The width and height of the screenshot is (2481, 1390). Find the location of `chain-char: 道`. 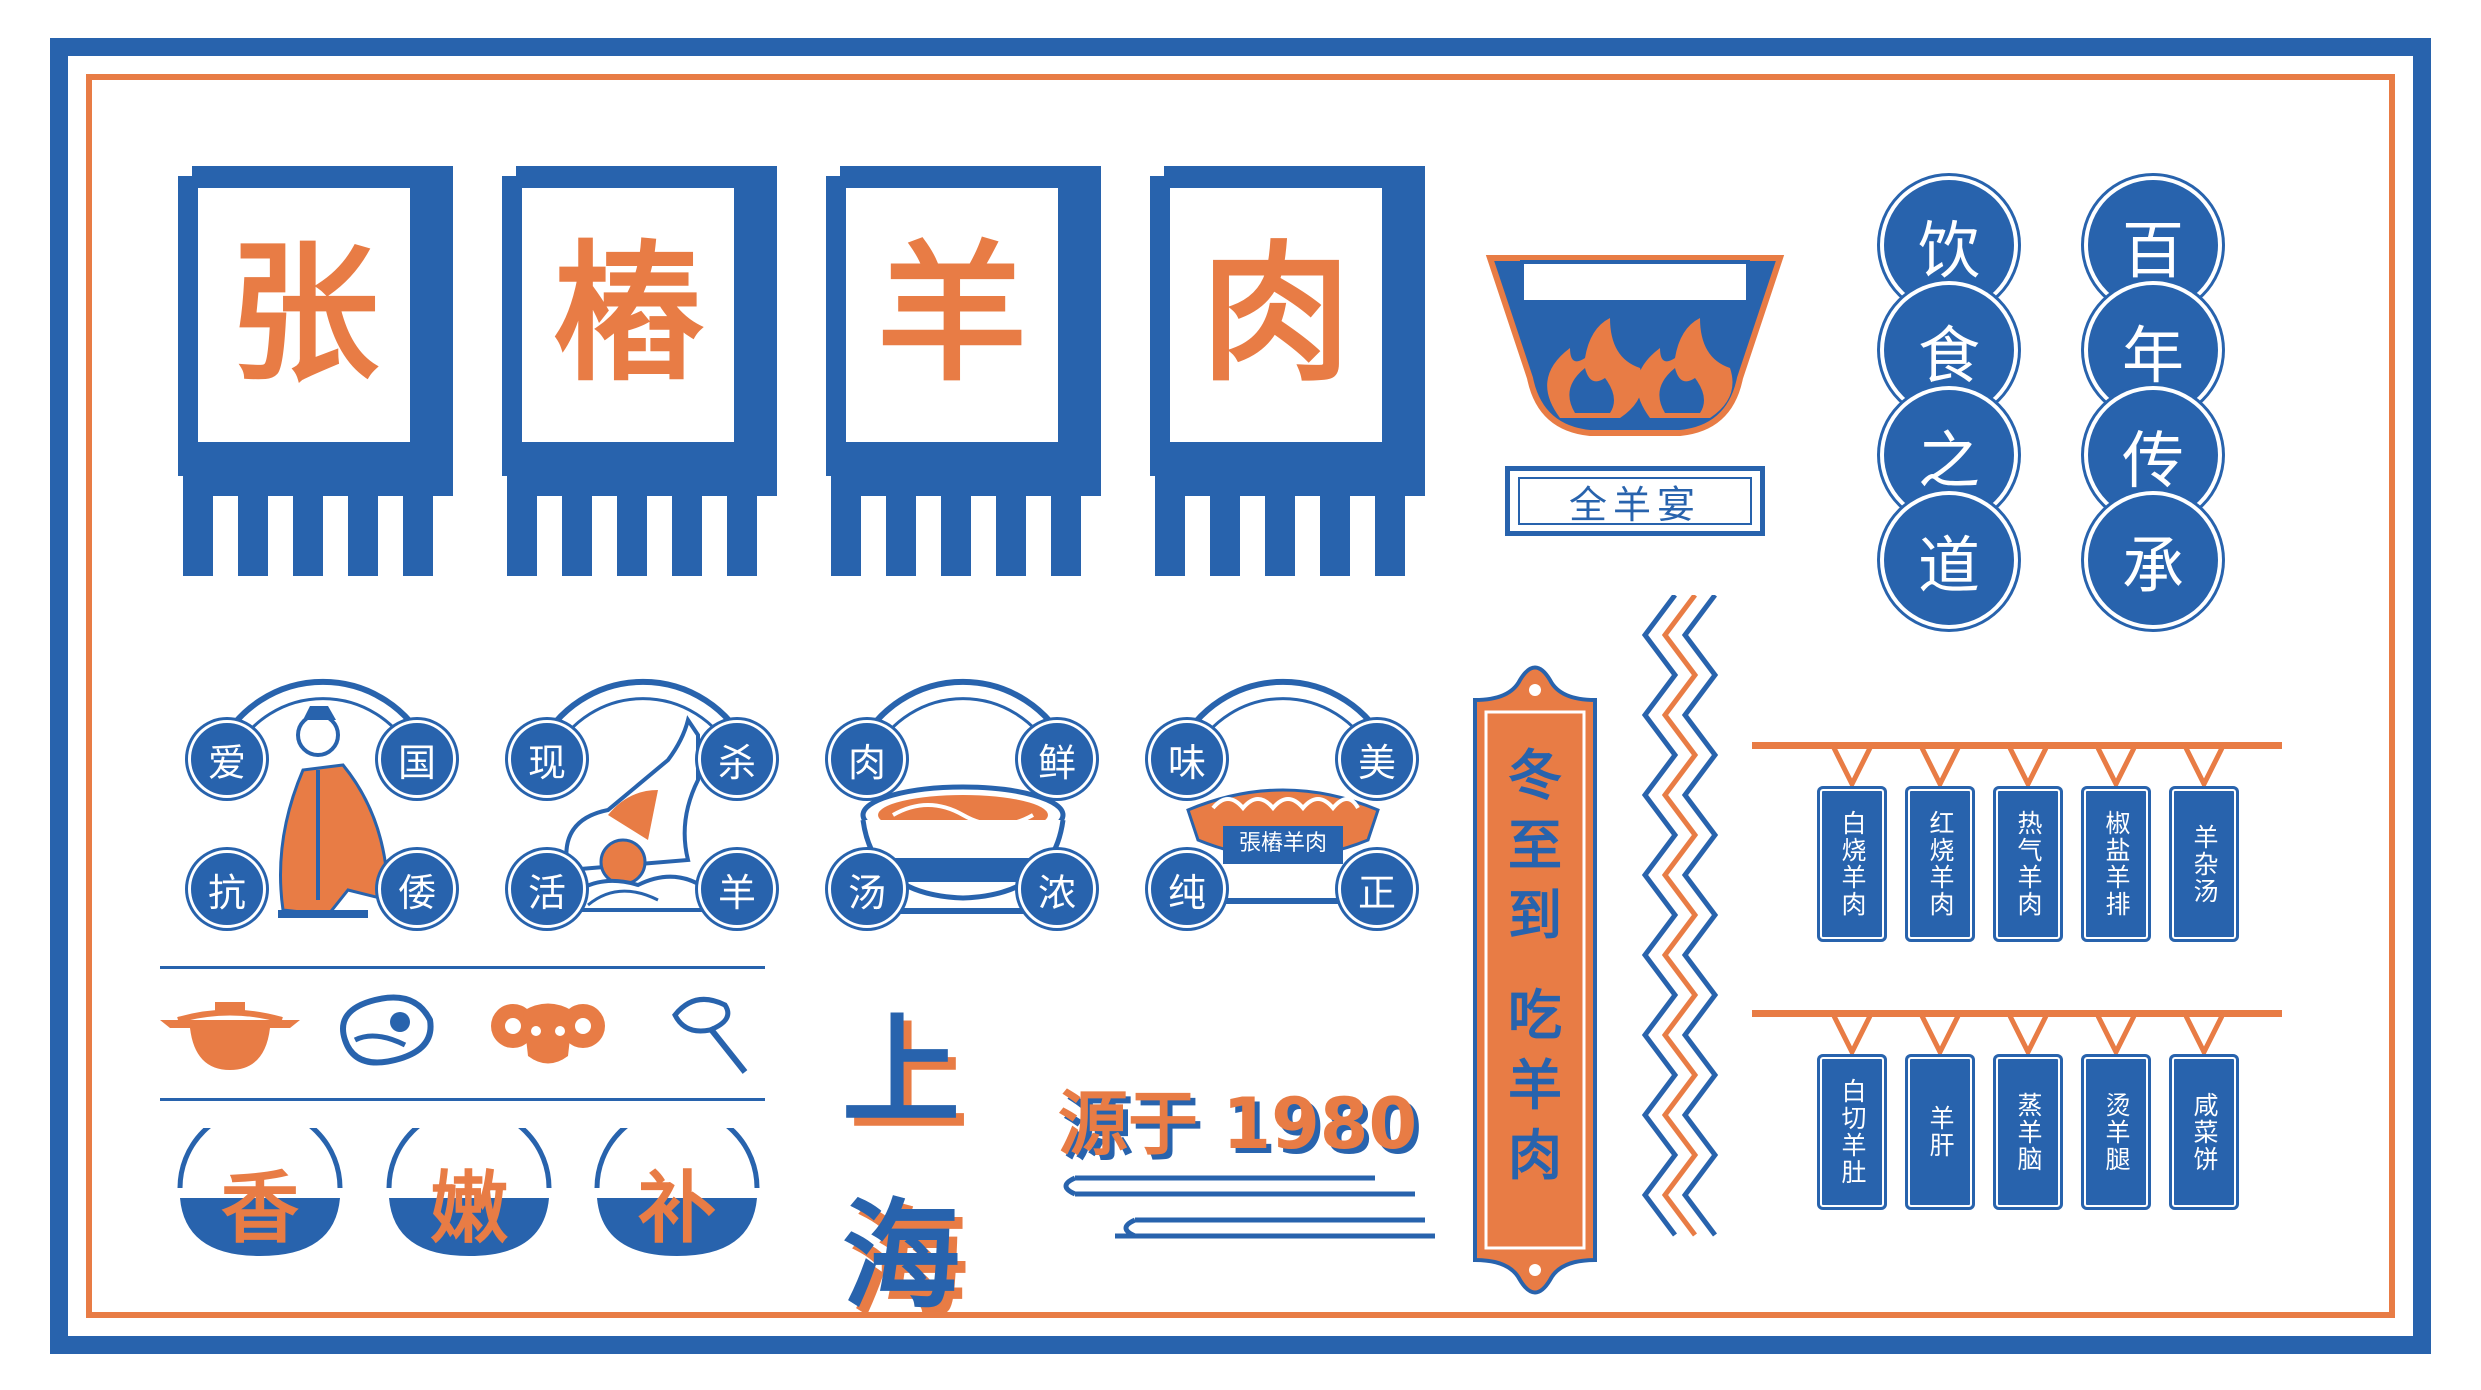

chain-char: 道 is located at coordinates (1949, 560).